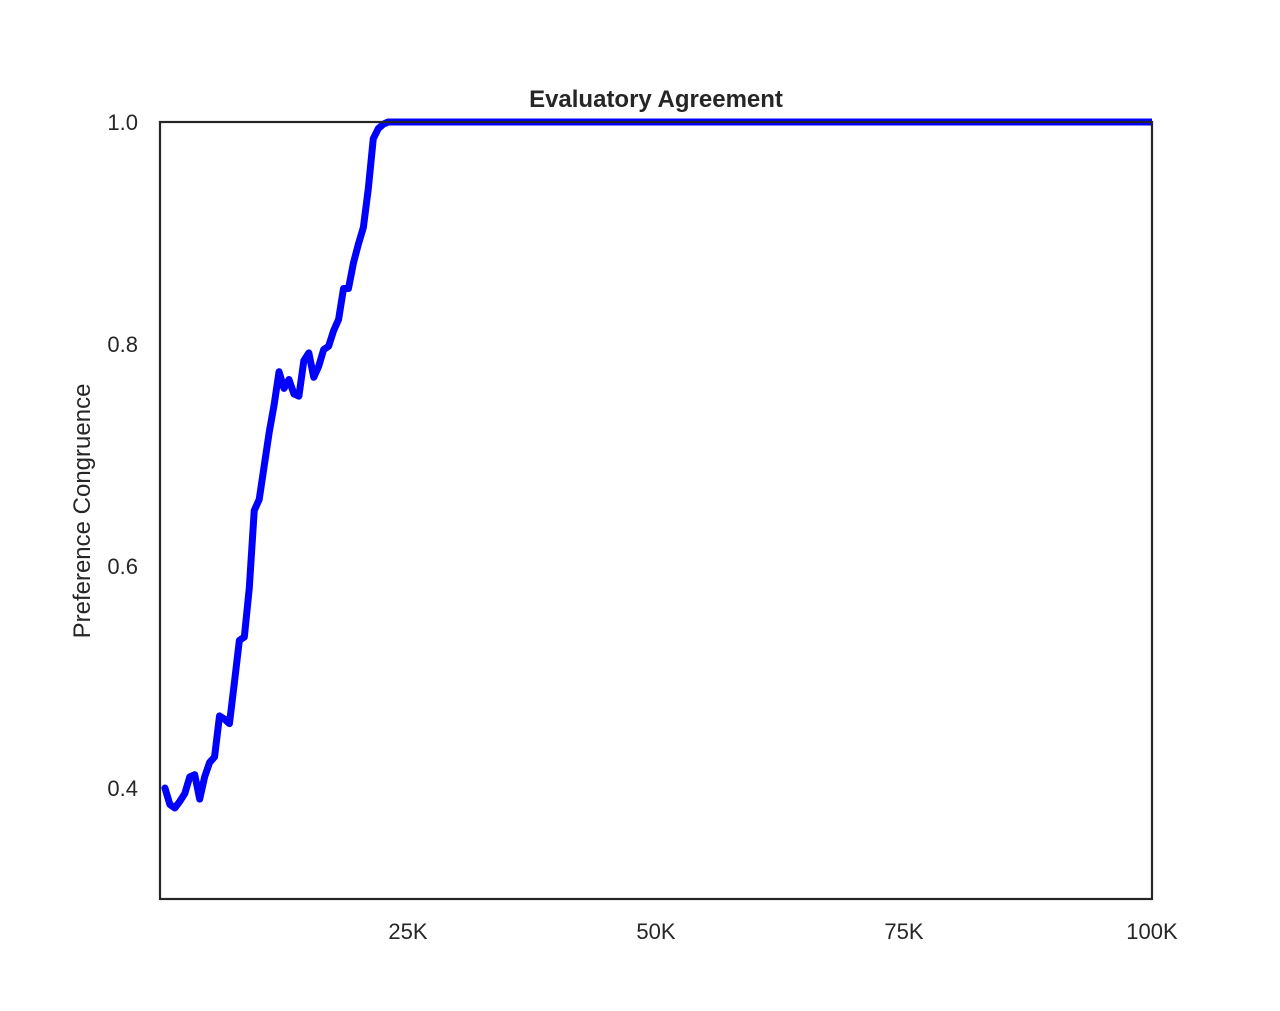 Image resolution: width=1280 pixels, height=1011 pixels. What do you see at coordinates (122, 344) in the screenshot?
I see `y-tick-label: 0.8` at bounding box center [122, 344].